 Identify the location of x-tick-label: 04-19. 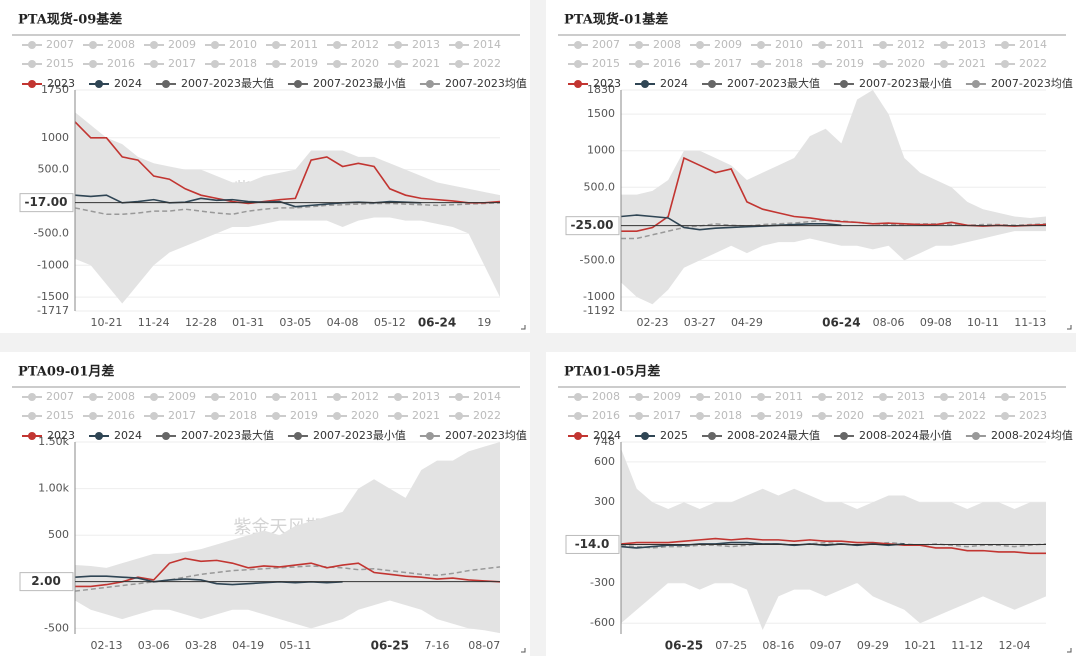
(248, 645).